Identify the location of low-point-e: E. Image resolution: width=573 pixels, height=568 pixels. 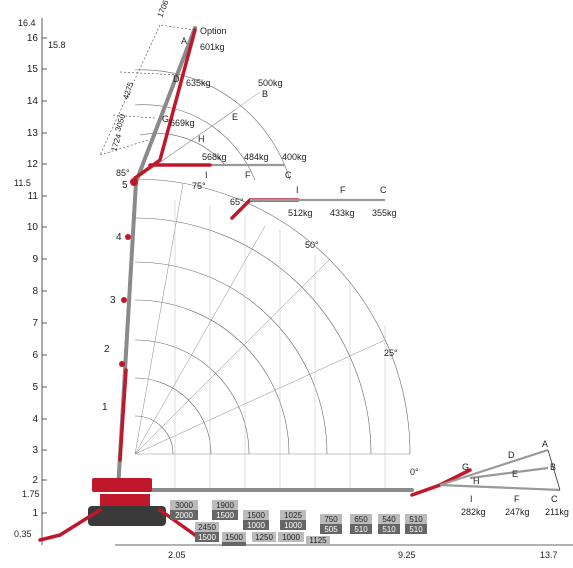
(515, 474).